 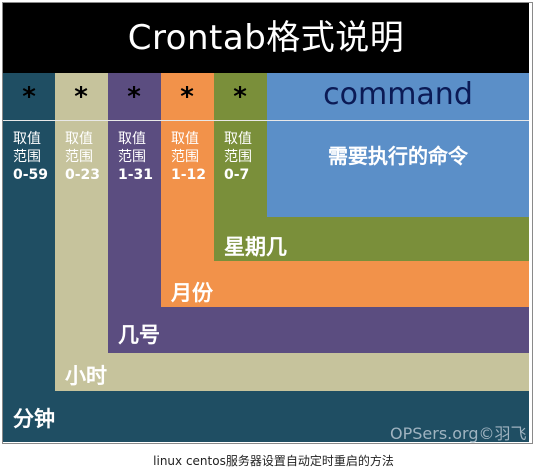 I want to click on minute-range: 取值范围 0-59, so click(x=29, y=157).